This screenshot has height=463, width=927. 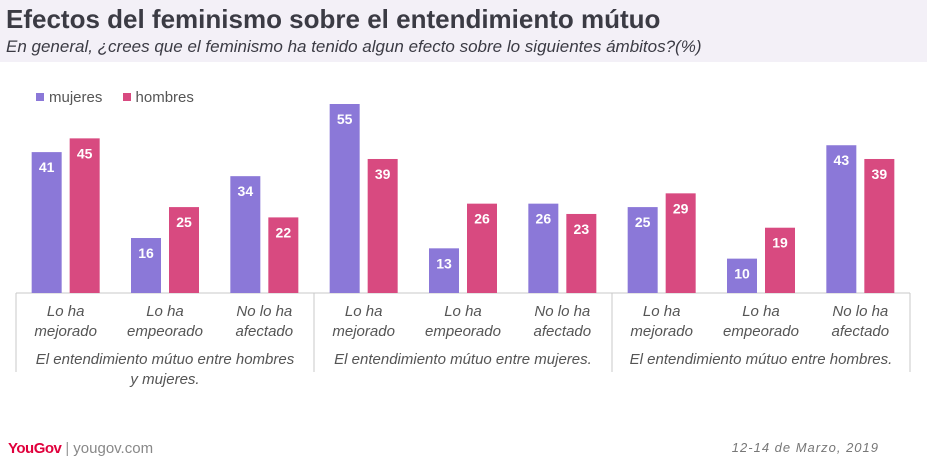 What do you see at coordinates (842, 160) in the screenshot?
I see `data-label: 43` at bounding box center [842, 160].